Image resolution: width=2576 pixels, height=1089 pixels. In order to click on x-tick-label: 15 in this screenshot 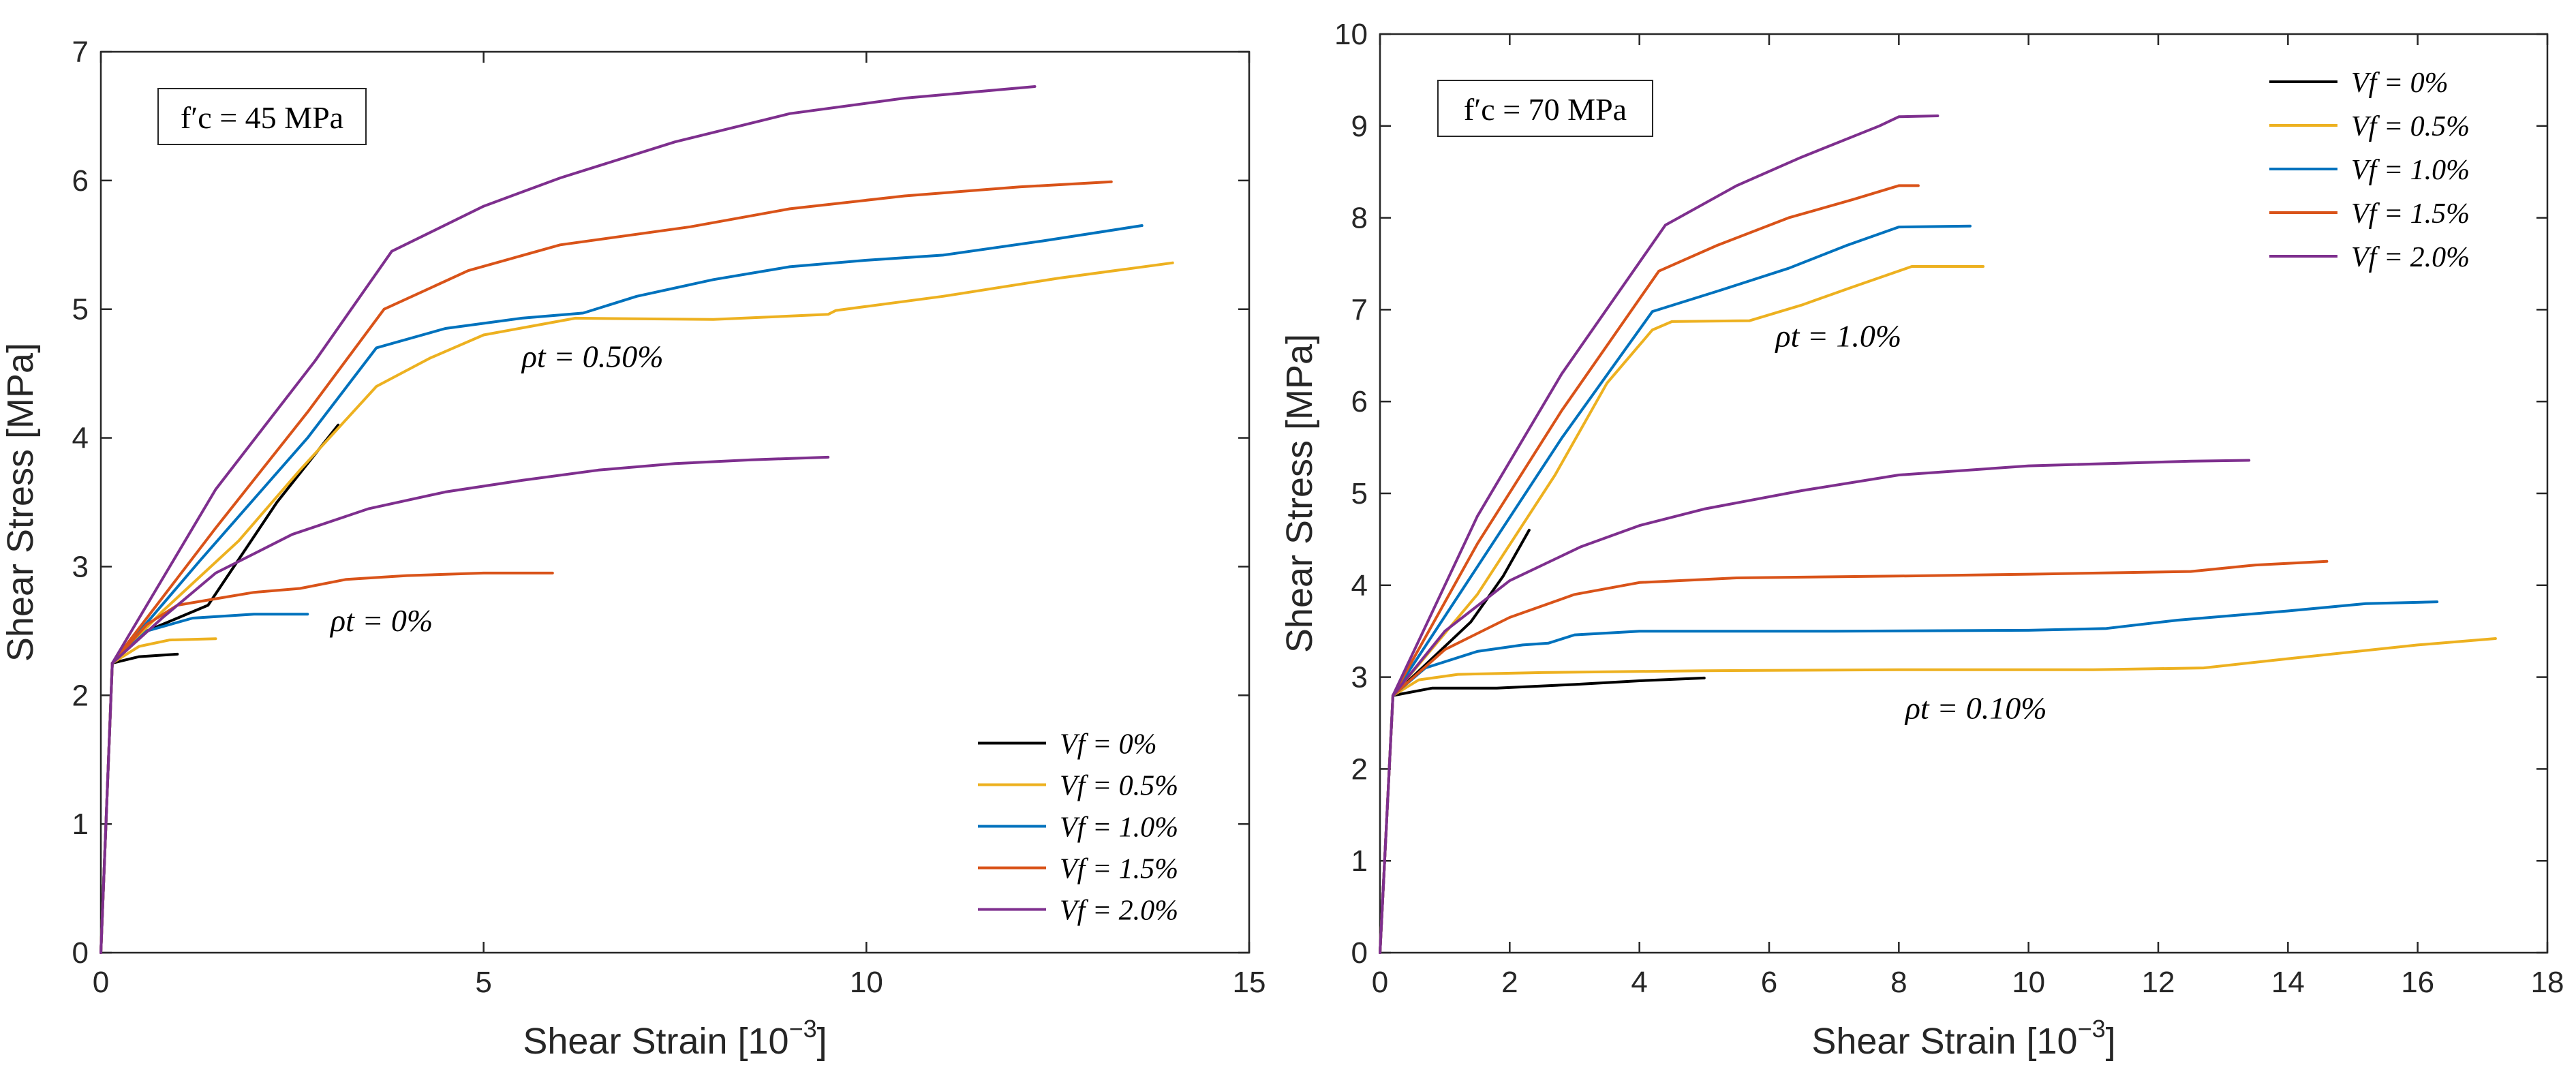, I will do `click(1249, 982)`.